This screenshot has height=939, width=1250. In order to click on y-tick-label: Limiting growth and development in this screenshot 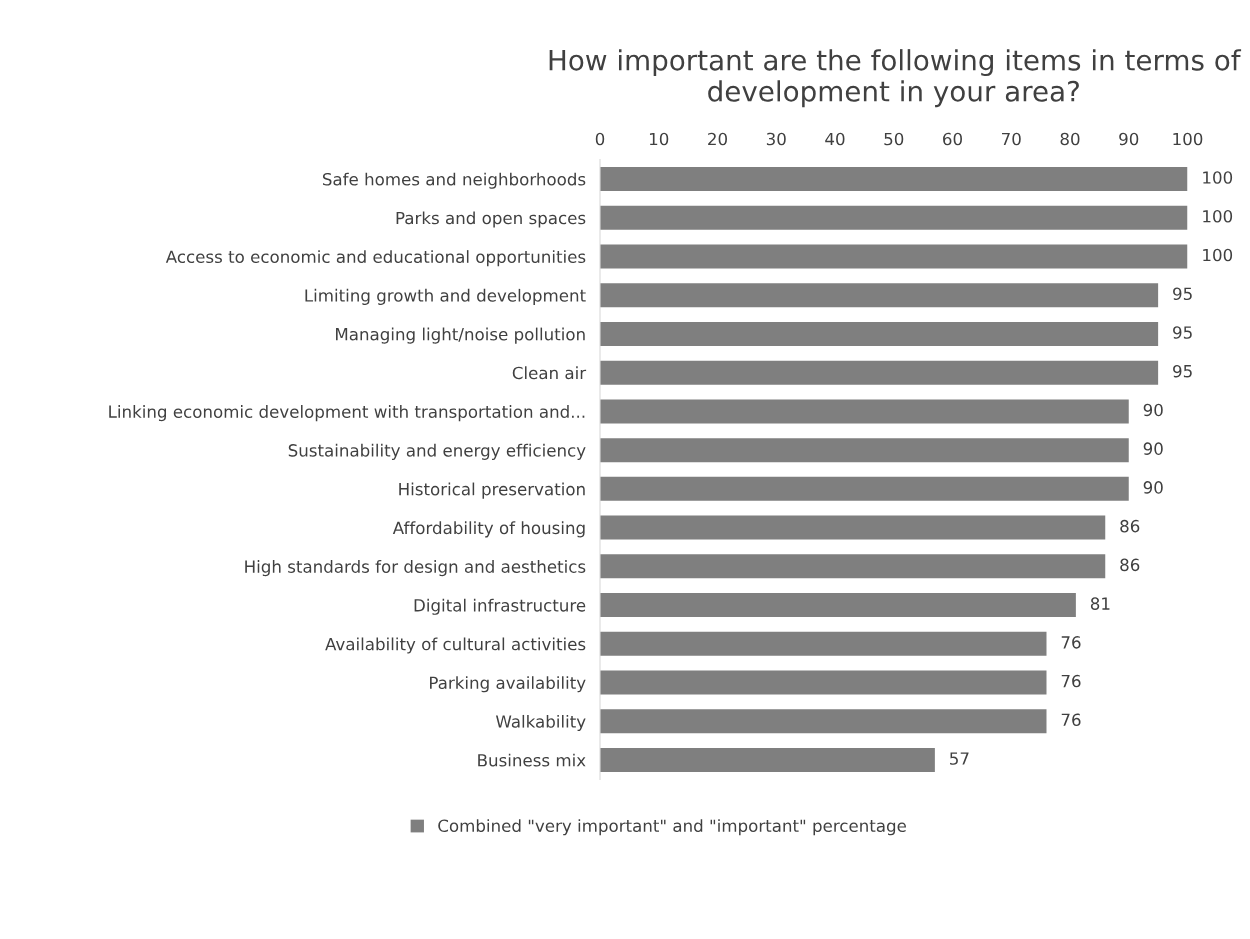, I will do `click(445, 296)`.